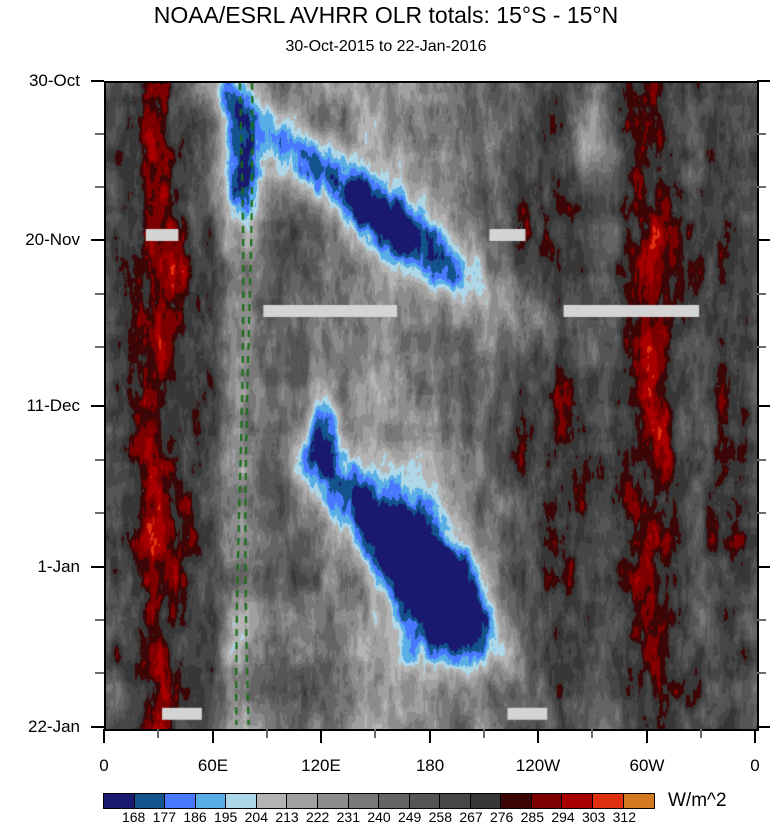 Image resolution: width=772 pixels, height=830 pixels. What do you see at coordinates (321, 765) in the screenshot?
I see `x-axis-label: 120E` at bounding box center [321, 765].